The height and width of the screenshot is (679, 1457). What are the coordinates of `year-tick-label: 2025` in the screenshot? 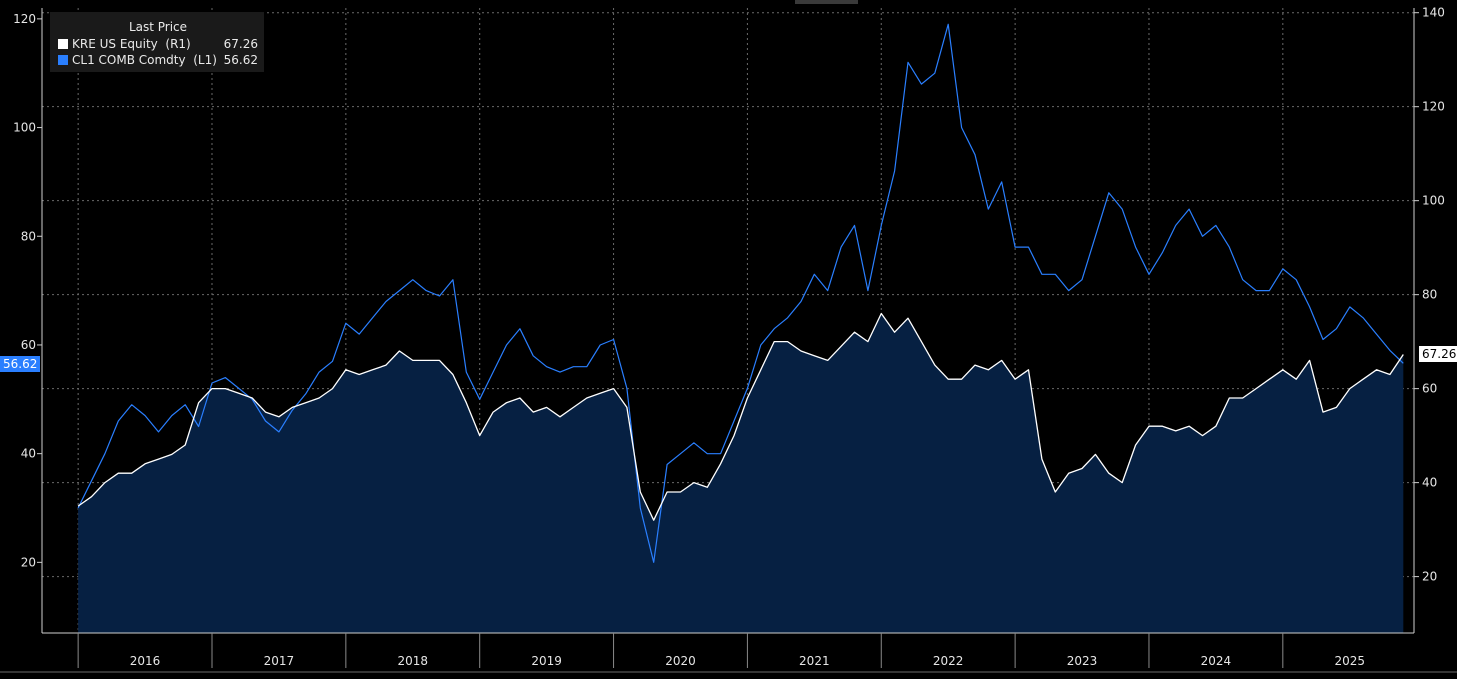 It's located at (1349, 661).